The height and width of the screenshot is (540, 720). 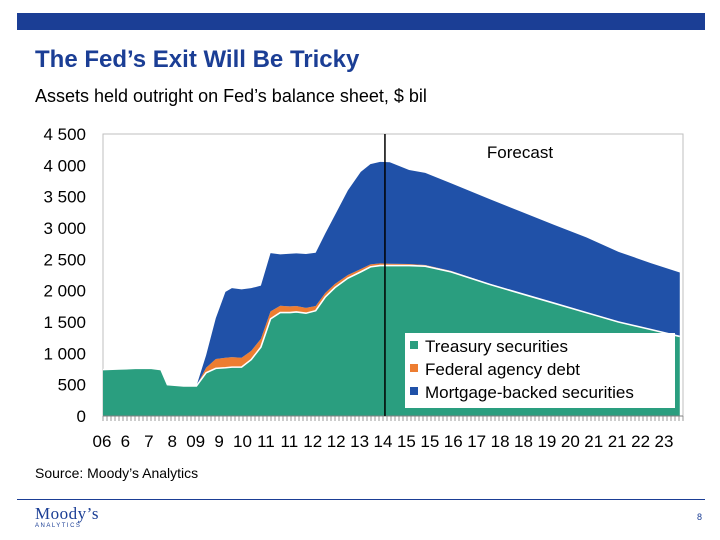 What do you see at coordinates (502, 369) in the screenshot?
I see `legend-label-agency: Federal agency debt` at bounding box center [502, 369].